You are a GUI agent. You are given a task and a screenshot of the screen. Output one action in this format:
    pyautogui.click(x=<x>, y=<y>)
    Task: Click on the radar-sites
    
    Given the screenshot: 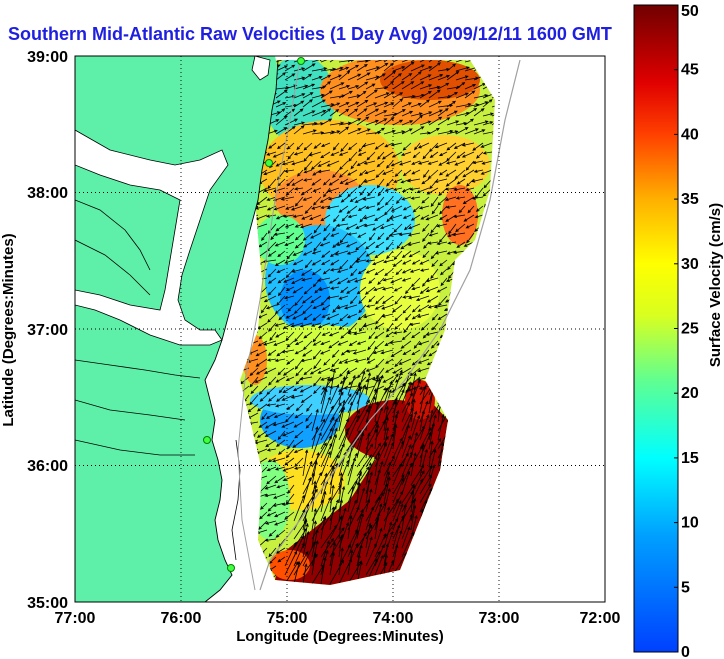 What is the action you would take?
    pyautogui.click(x=254, y=314)
    